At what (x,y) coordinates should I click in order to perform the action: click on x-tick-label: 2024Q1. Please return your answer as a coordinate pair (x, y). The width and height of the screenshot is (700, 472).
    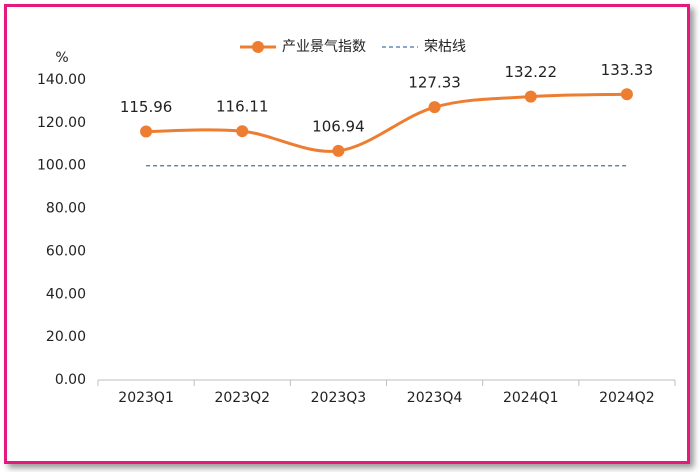
    Looking at the image, I should click on (531, 398).